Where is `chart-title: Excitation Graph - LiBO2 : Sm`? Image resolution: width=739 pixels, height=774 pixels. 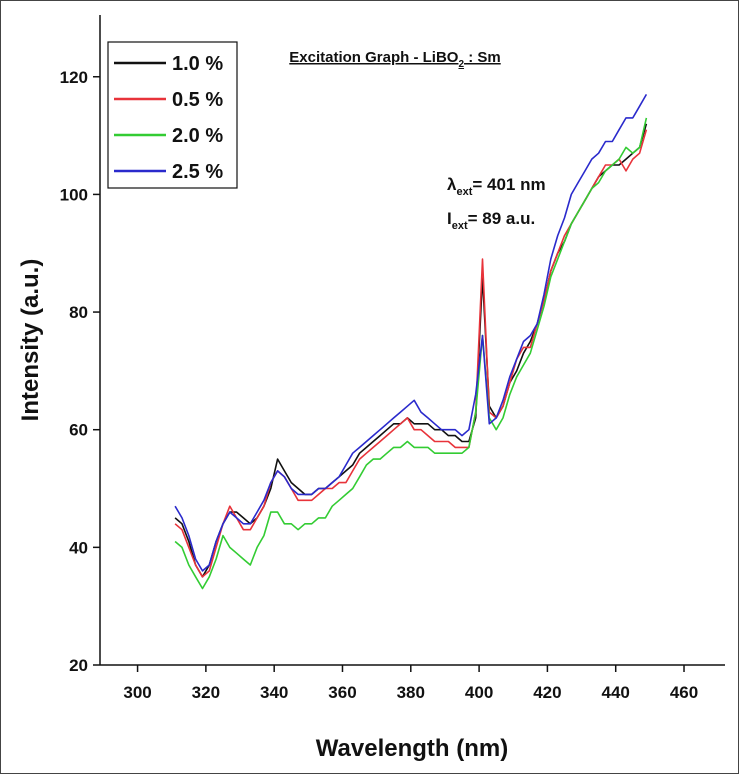
chart-title: Excitation Graph - LiBO2 : Sm is located at coordinates (394, 59).